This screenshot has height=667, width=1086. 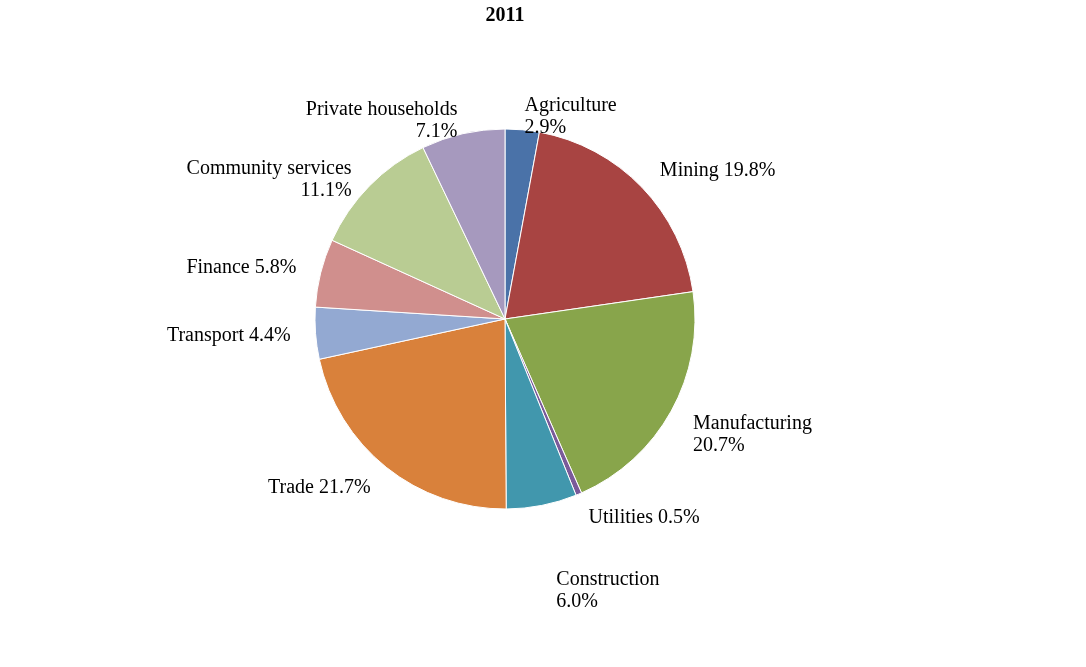 I want to click on slice-label: Transport 4.4%, so click(x=228, y=335).